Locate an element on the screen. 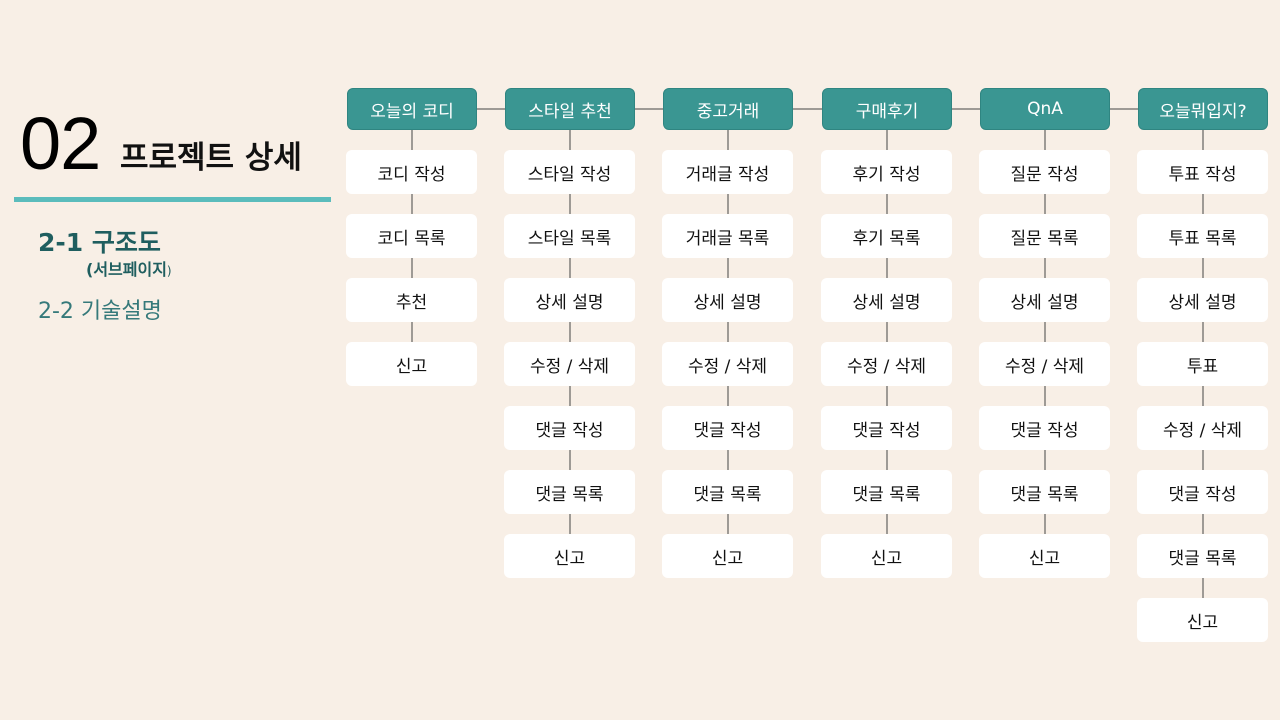  category-header: 중고거래 is located at coordinates (728, 109).